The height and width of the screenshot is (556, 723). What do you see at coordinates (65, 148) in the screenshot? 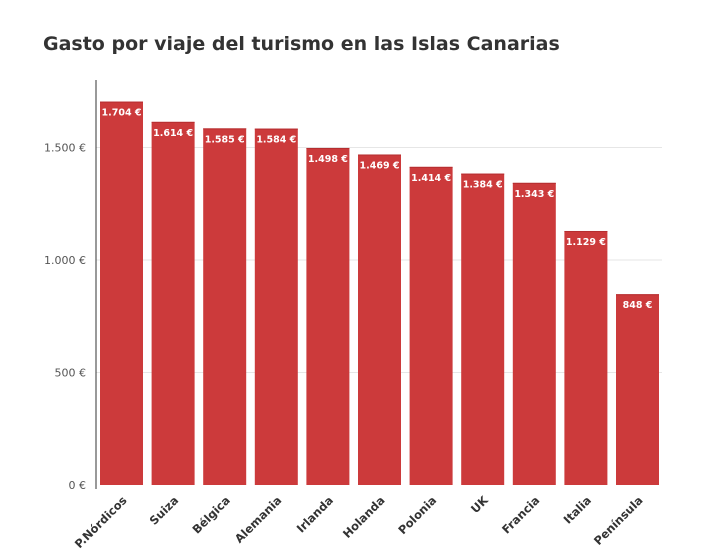
I see `y-tick-label: 1.500 €` at bounding box center [65, 148].